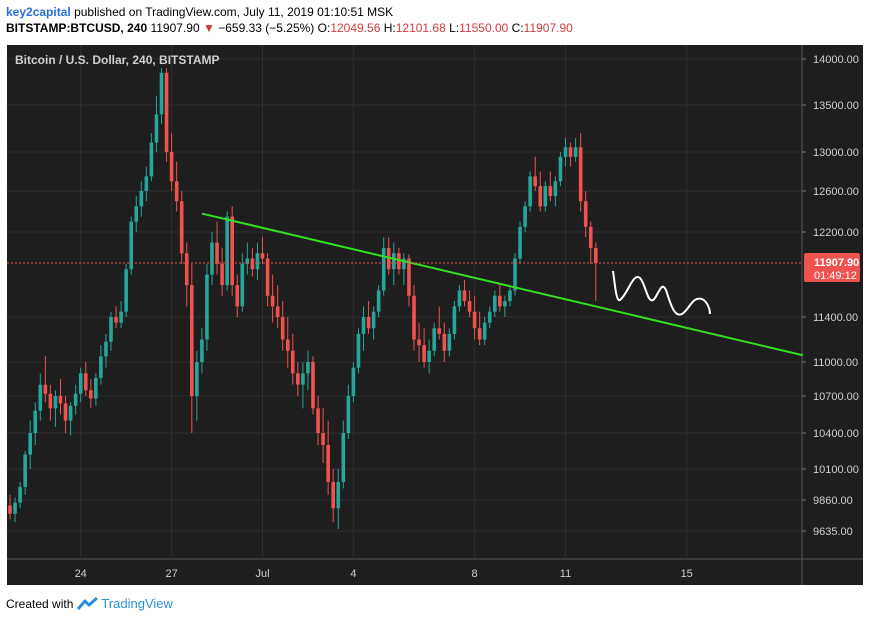 This screenshot has width=878, height=622. What do you see at coordinates (475, 574) in the screenshot?
I see `x-tick-label: 8` at bounding box center [475, 574].